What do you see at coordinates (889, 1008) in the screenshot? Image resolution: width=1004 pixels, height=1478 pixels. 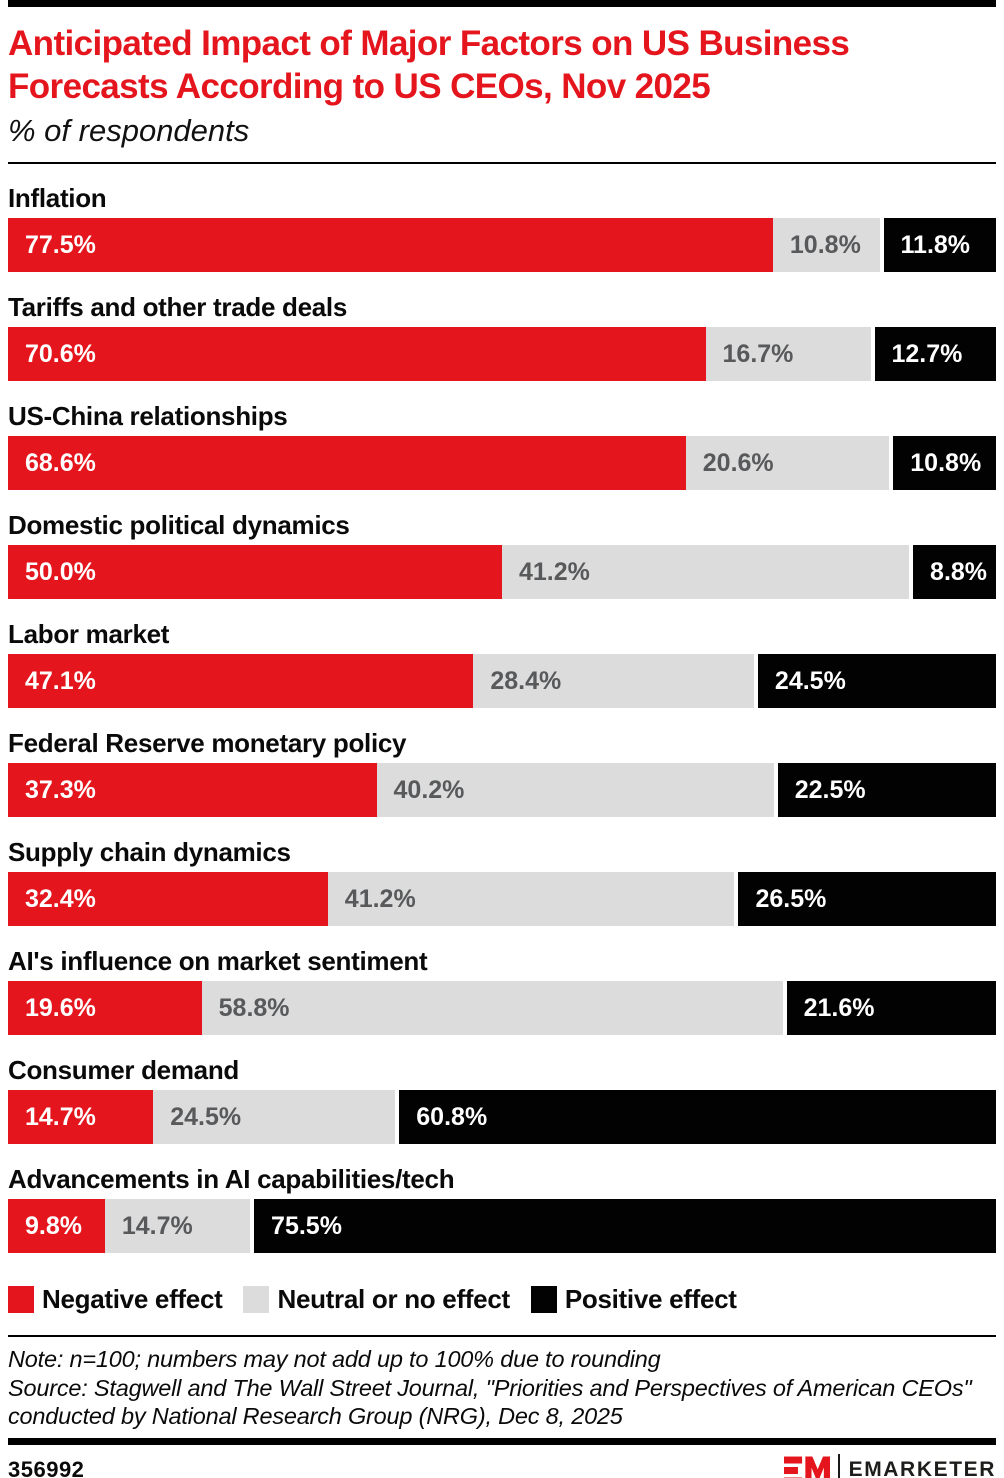 I see `bar-segment-positive: 21.6%` at bounding box center [889, 1008].